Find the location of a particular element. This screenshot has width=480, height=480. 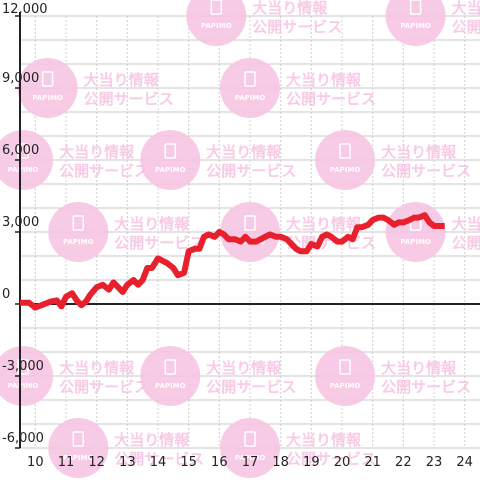

x-tick-label: 21 is located at coordinates (372, 462).